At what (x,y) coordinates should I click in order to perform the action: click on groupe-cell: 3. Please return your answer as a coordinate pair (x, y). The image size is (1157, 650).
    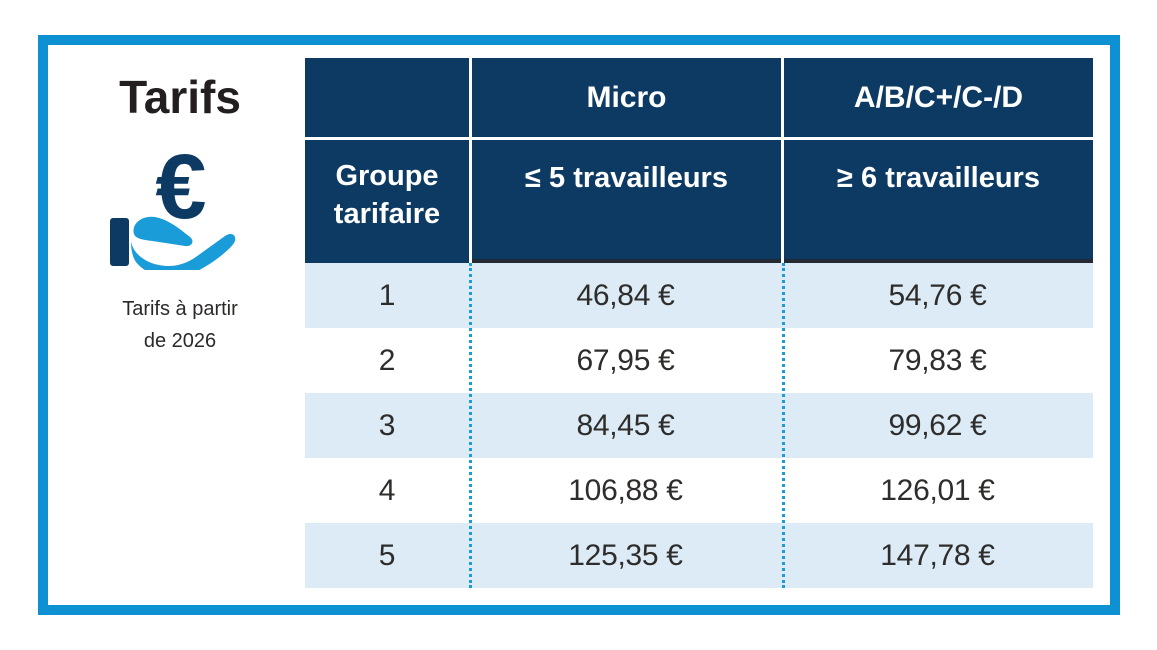
    Looking at the image, I should click on (387, 425).